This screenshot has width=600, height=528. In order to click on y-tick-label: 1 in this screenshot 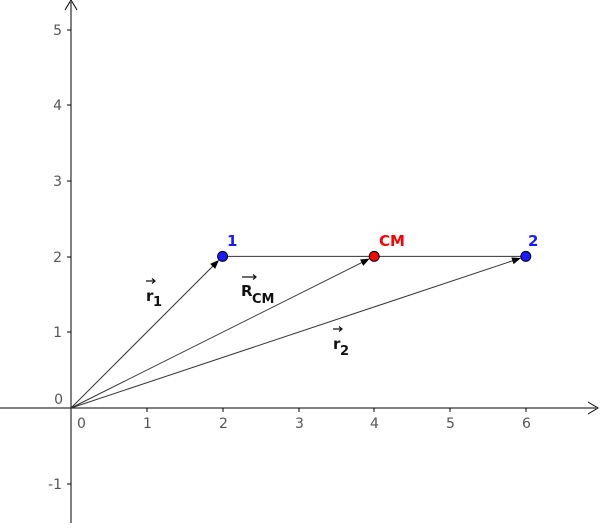, I will do `click(57, 333)`.